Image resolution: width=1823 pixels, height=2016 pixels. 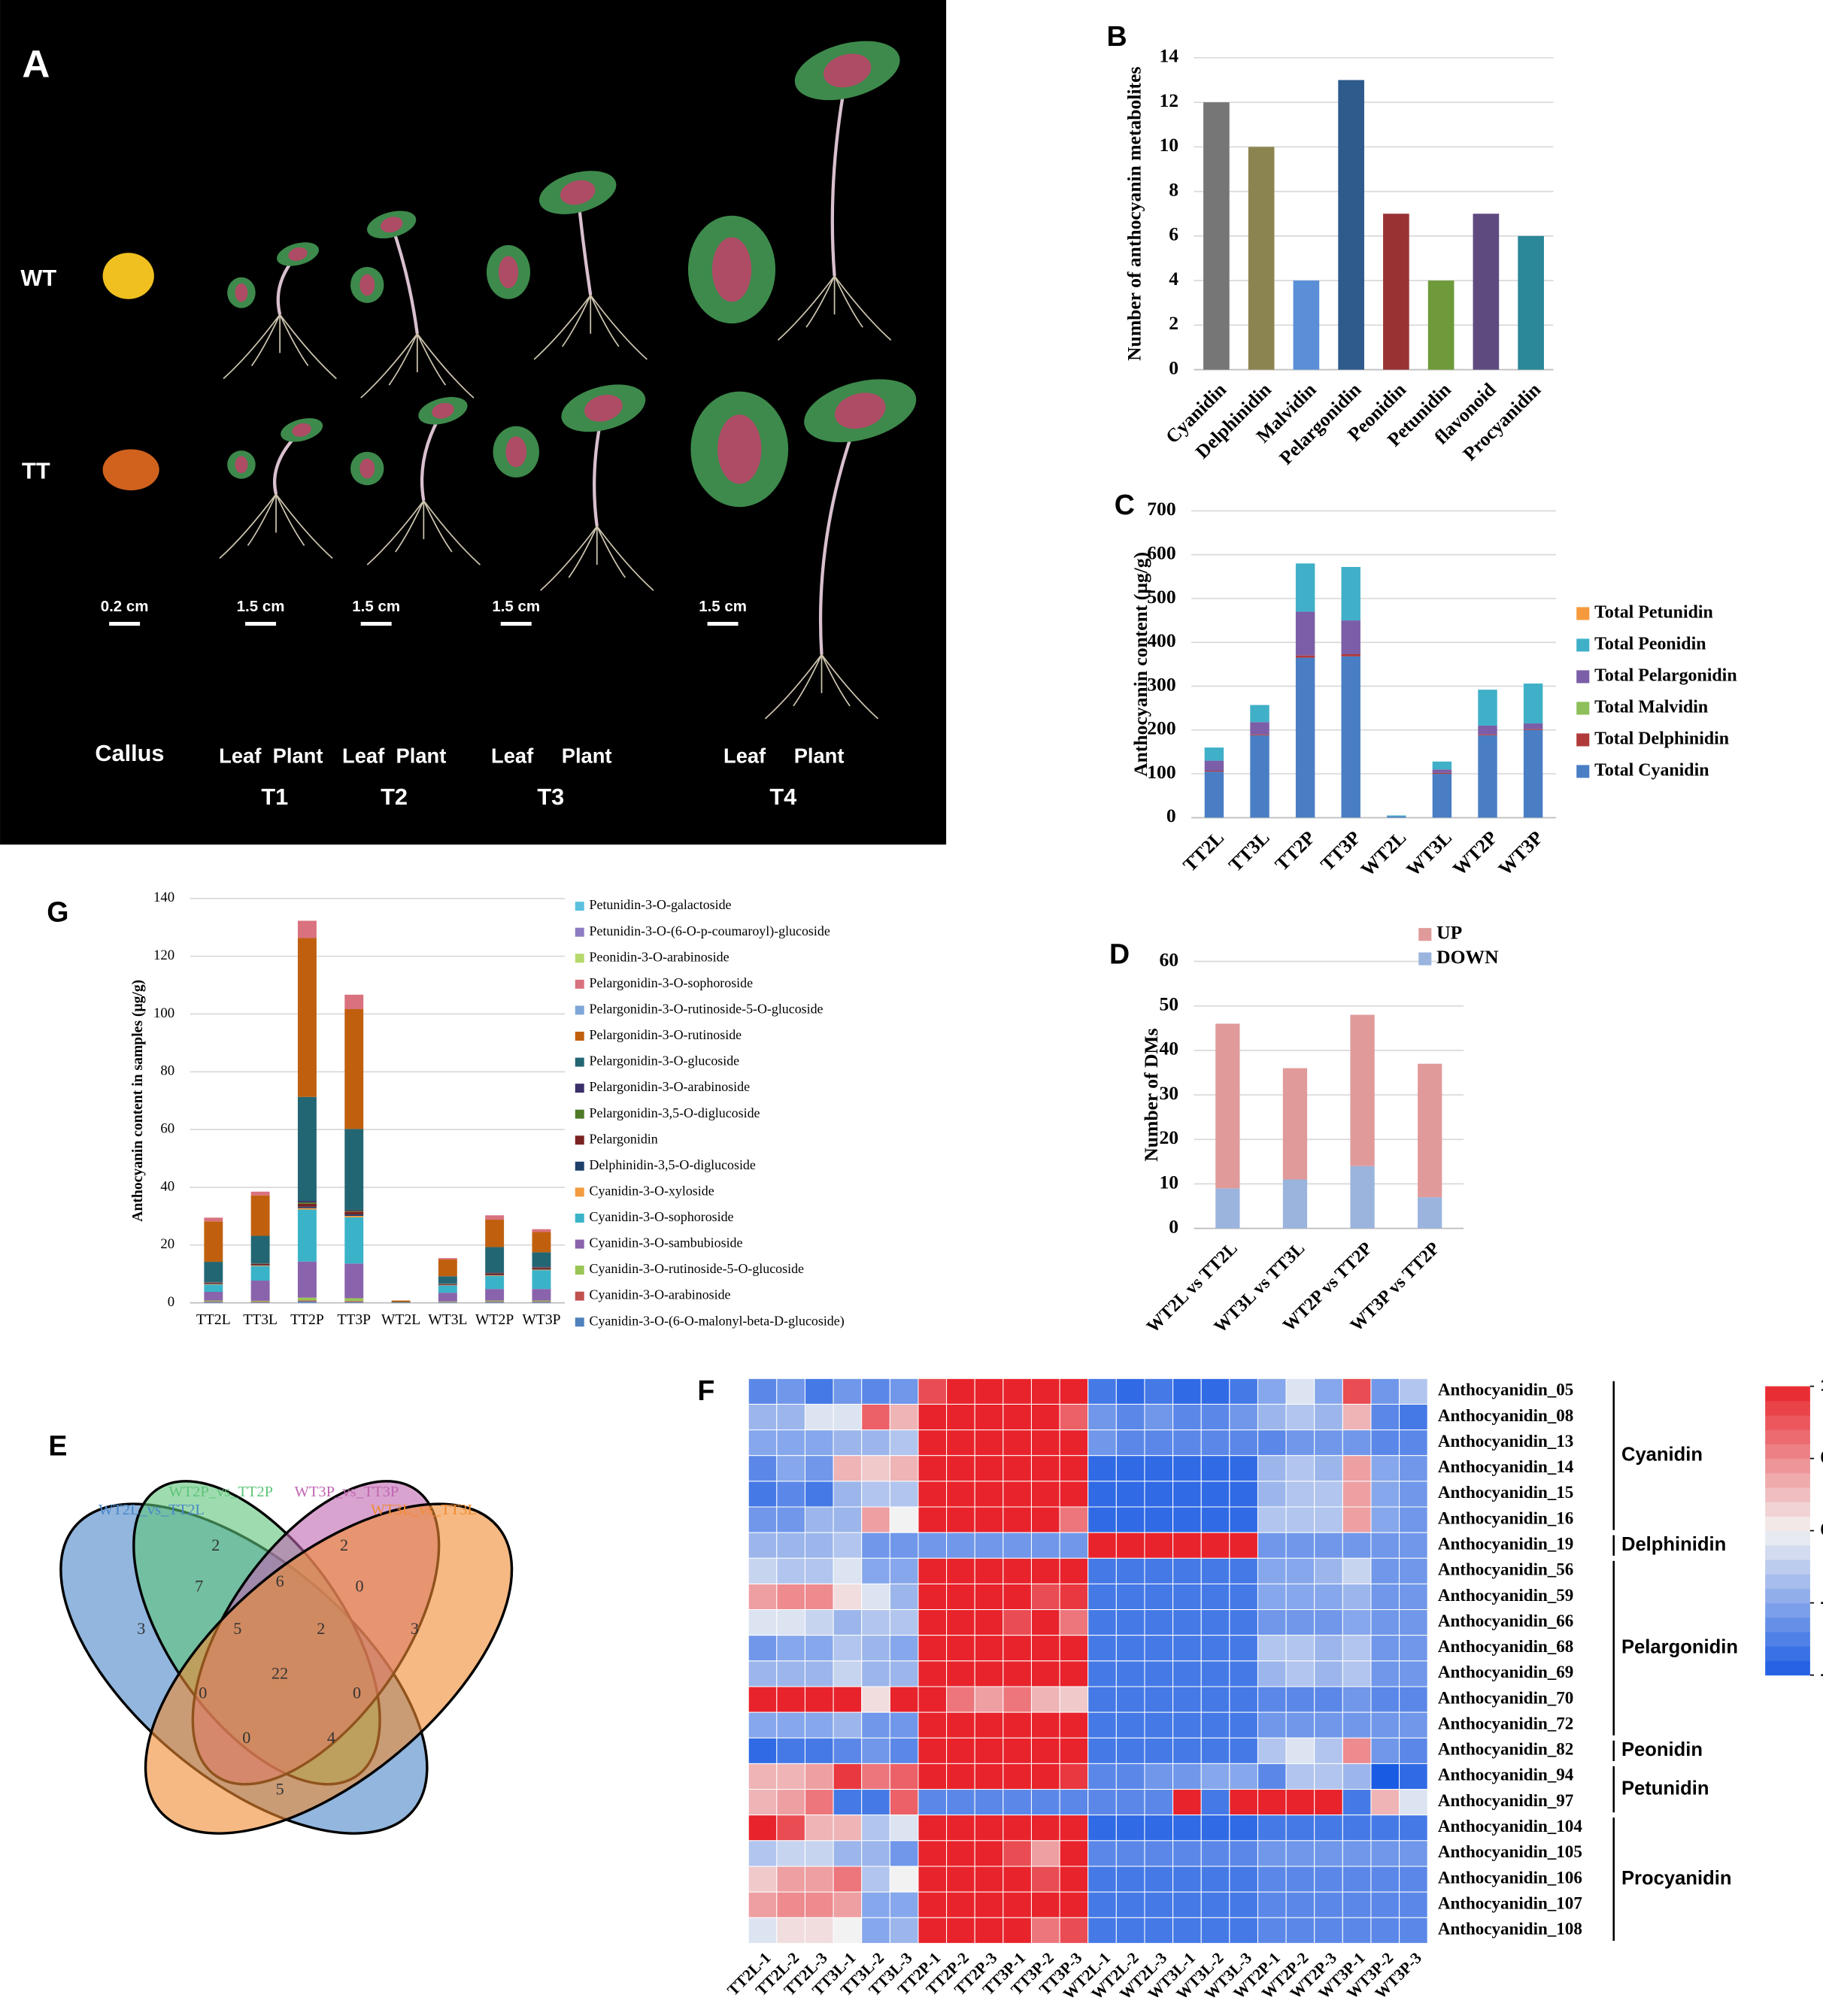 What do you see at coordinates (321, 1628) in the screenshot?
I see `venn-count: 2` at bounding box center [321, 1628].